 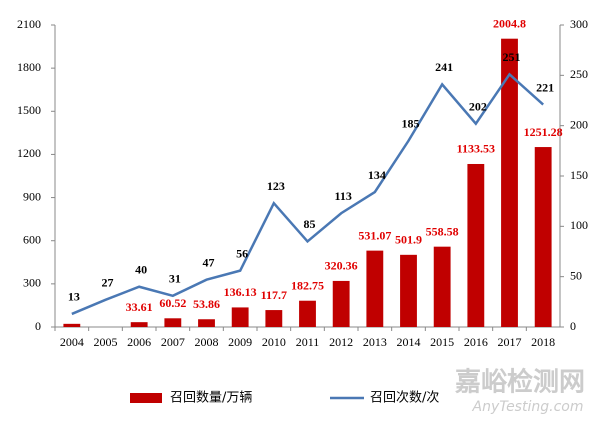 I want to click on bar-value-label: 2004.8, so click(x=509, y=23).